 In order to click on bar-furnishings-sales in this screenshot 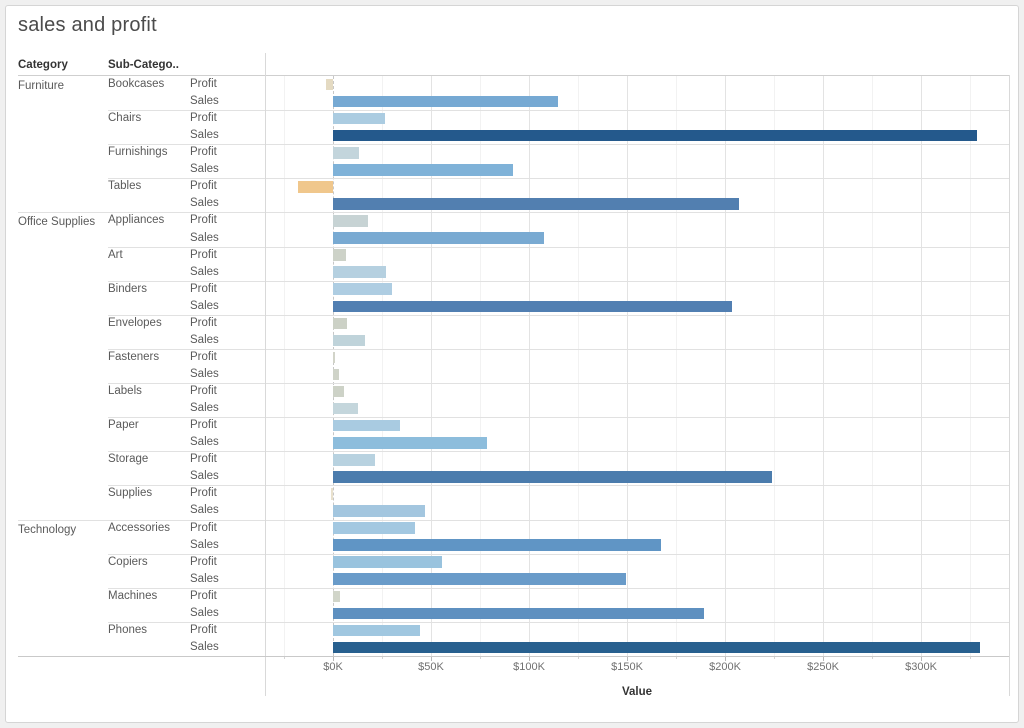, I will do `click(423, 170)`.